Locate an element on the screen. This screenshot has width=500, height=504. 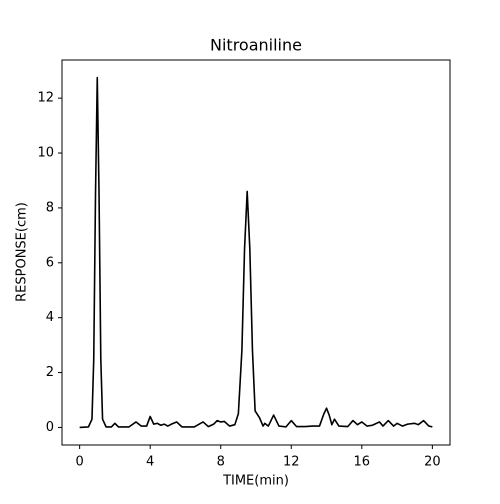
y-tick-label: 10 is located at coordinates (45, 153).